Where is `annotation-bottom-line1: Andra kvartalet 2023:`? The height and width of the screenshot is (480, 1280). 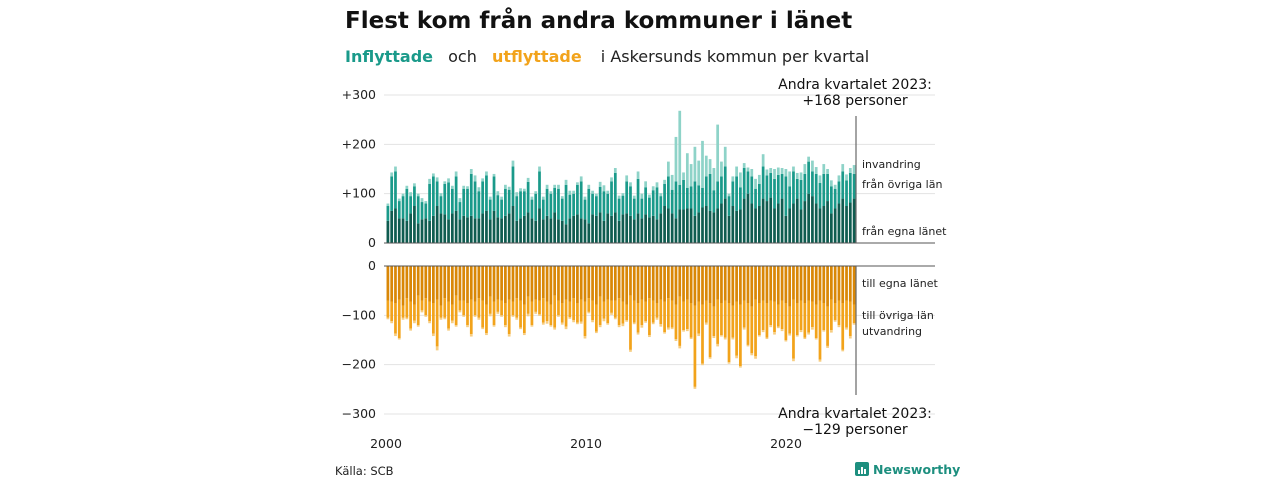 annotation-bottom-line1: Andra kvartalet 2023: is located at coordinates (855, 414).